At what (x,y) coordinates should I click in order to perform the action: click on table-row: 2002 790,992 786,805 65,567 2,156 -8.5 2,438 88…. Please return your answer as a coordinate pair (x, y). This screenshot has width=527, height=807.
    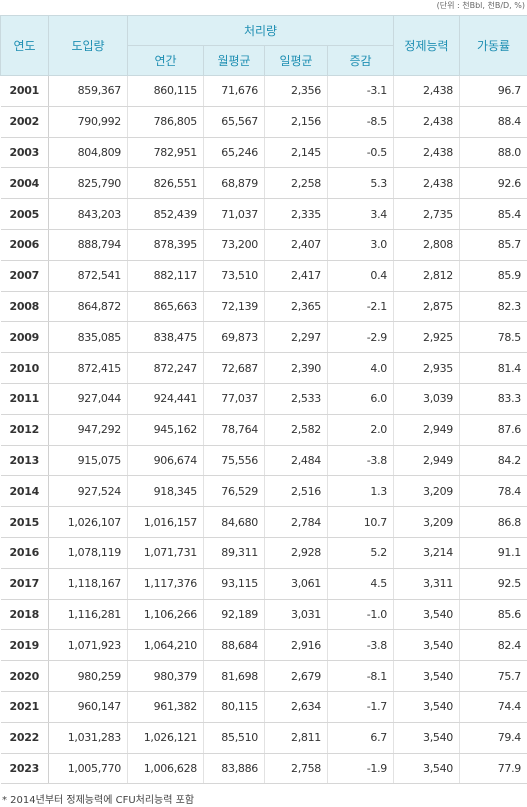
    Looking at the image, I should click on (263, 121).